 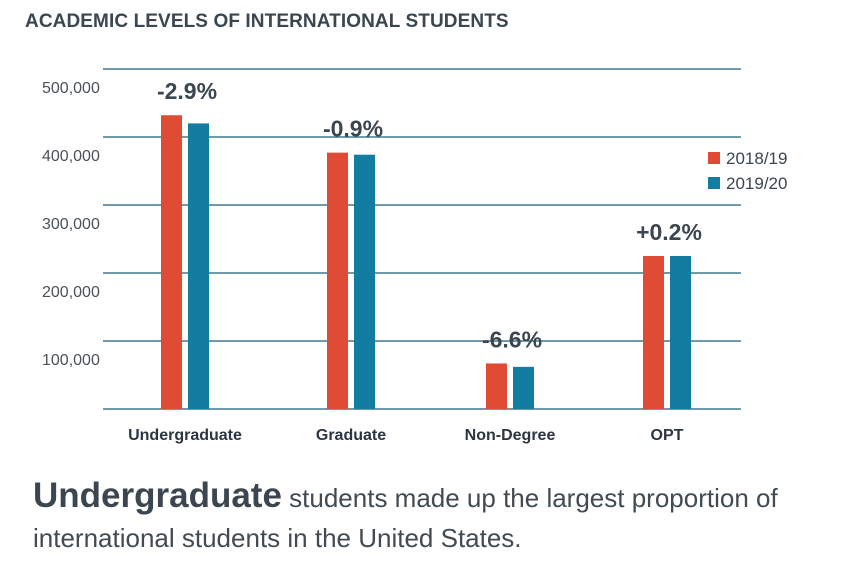 I want to click on change-label: -0.9%, so click(x=353, y=129).